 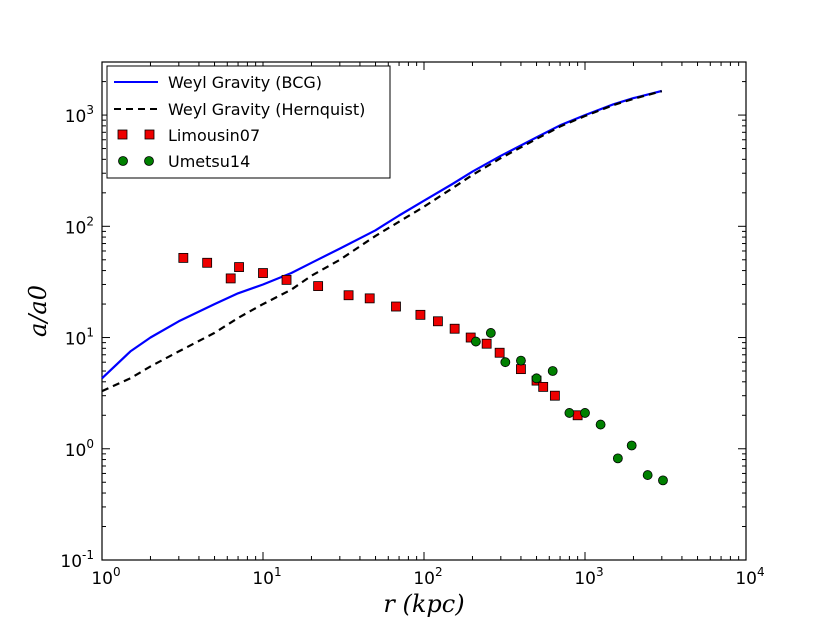 I want to click on x-tick-label-exponent: 3, so click(x=600, y=572).